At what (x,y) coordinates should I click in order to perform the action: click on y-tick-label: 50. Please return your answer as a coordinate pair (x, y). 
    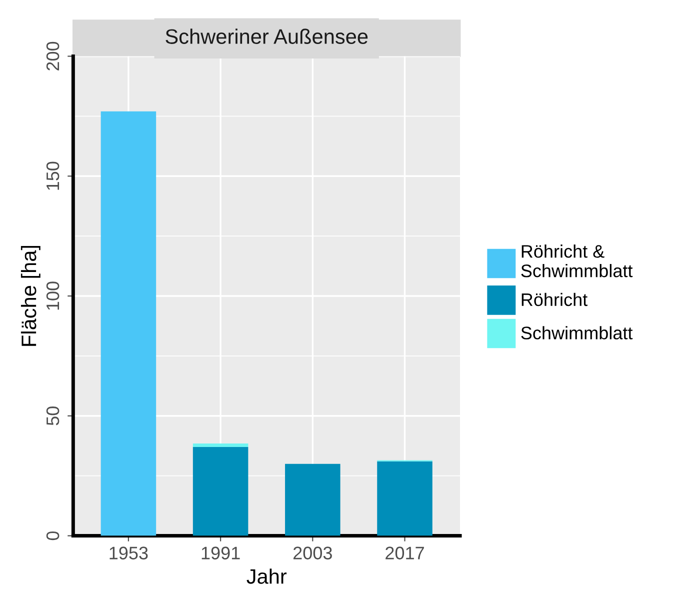
    Looking at the image, I should click on (53, 416).